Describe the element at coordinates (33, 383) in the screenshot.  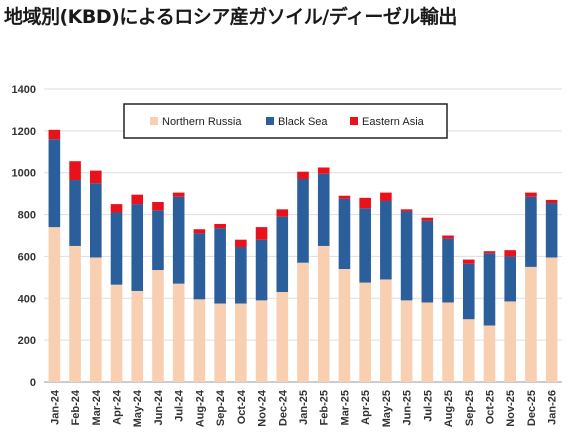
I see `y-tick-label: 0` at that location.